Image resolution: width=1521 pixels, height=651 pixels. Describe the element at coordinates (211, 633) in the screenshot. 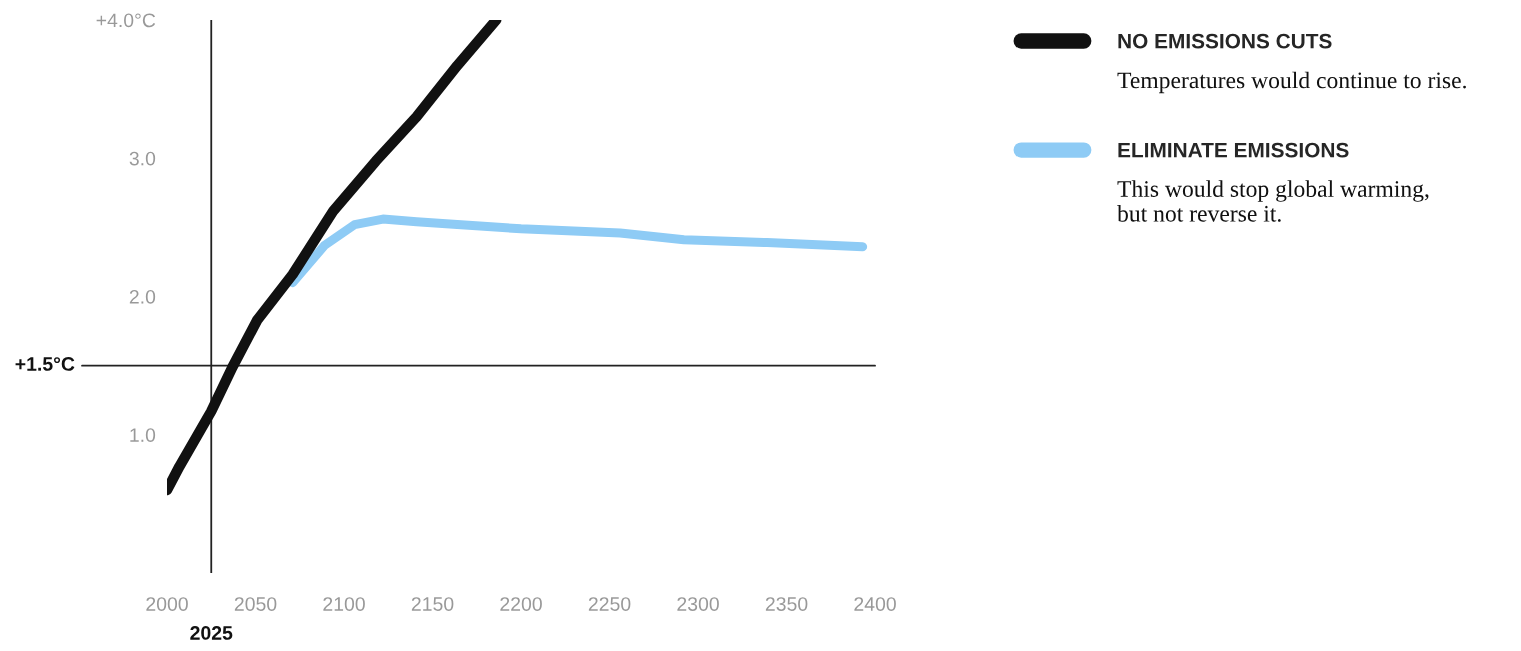

I see `ref-line-label: 2025` at that location.